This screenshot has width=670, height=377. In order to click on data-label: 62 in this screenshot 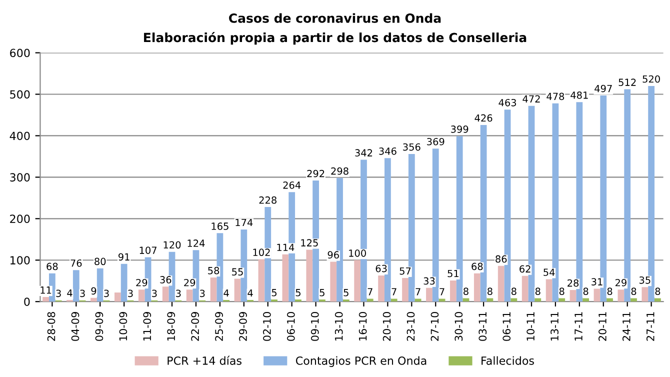, I will do `click(525, 269)`.